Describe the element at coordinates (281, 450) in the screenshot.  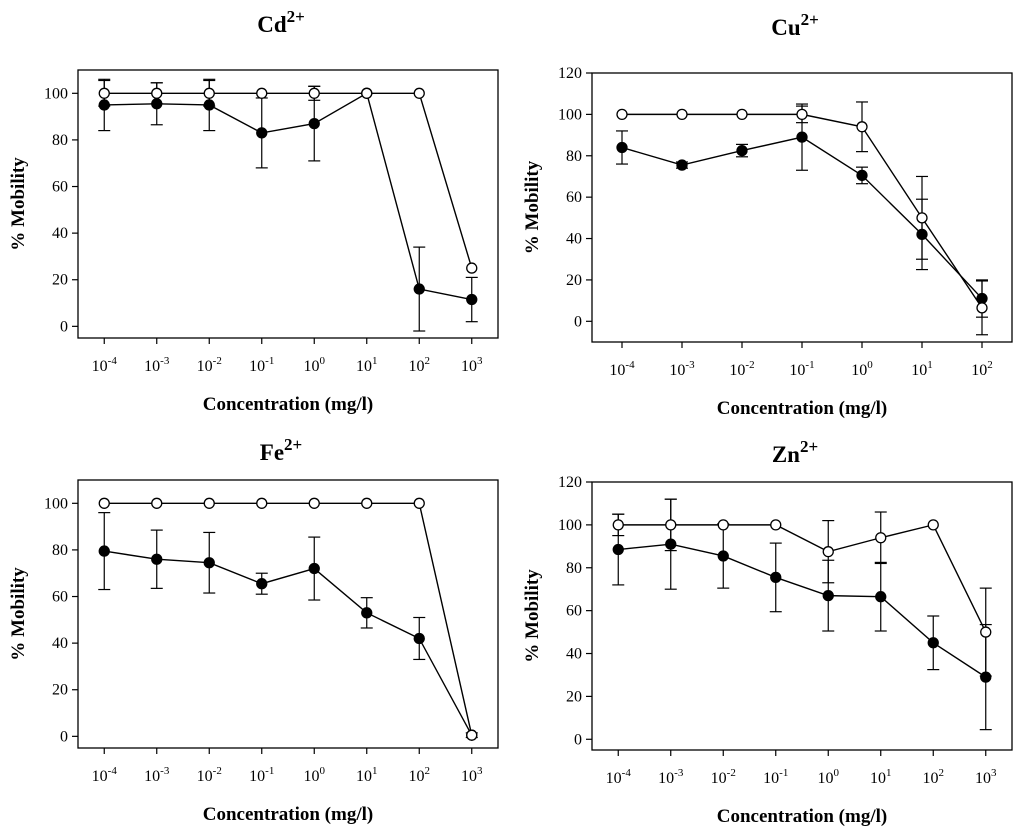
I see `chart-title: Fe2+` at that location.